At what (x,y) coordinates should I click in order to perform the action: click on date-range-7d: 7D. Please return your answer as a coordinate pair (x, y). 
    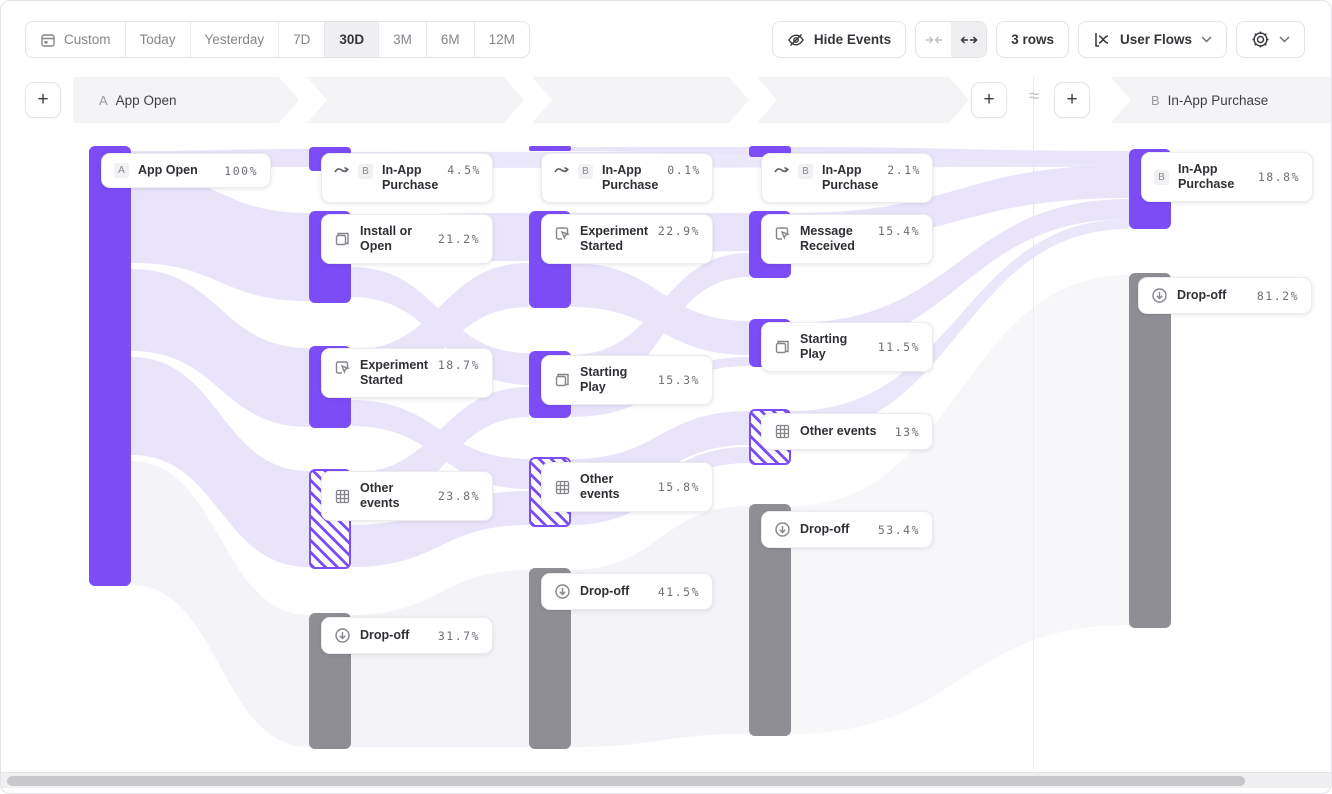
    Looking at the image, I should click on (302, 39).